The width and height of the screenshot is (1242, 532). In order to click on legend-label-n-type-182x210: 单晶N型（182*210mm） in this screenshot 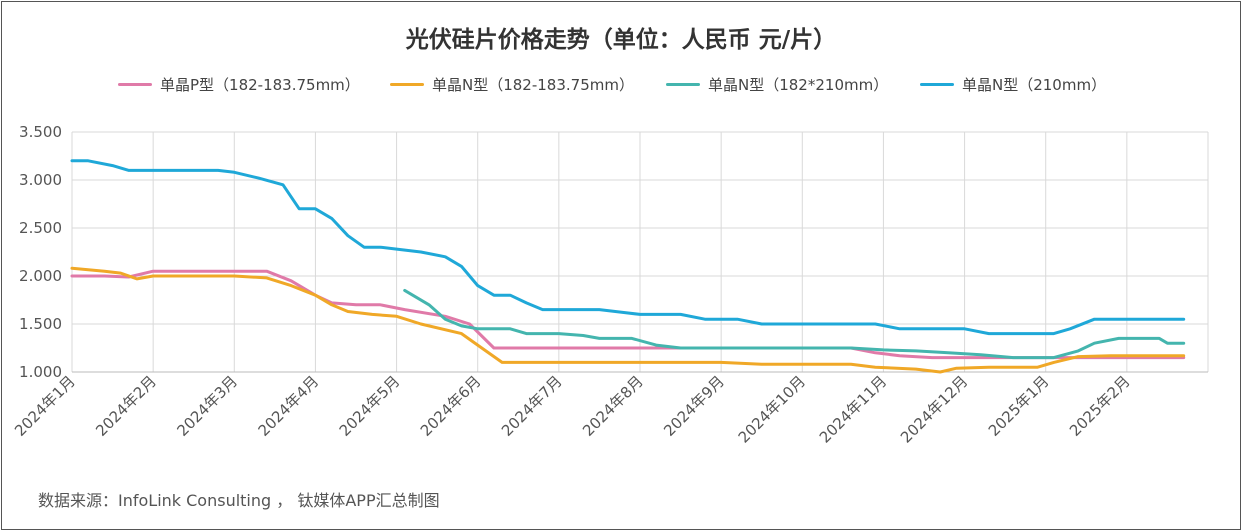, I will do `click(798, 84)`.